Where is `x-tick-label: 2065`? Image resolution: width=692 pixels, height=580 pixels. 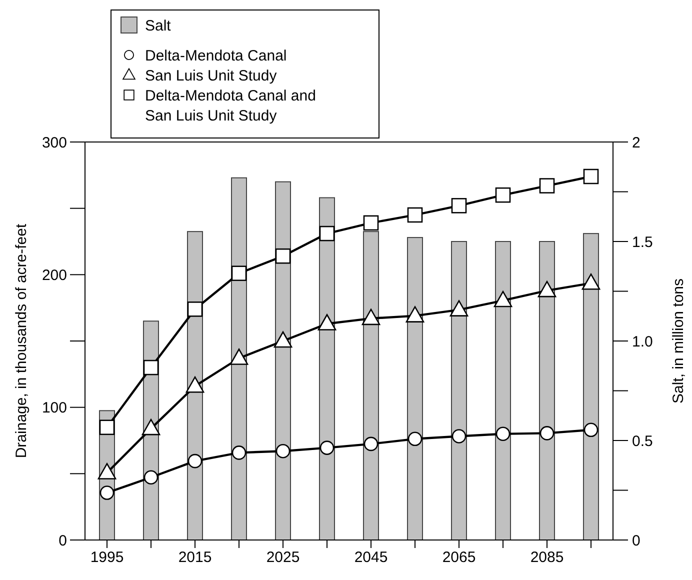
x-tick-label: 2065 is located at coordinates (459, 557).